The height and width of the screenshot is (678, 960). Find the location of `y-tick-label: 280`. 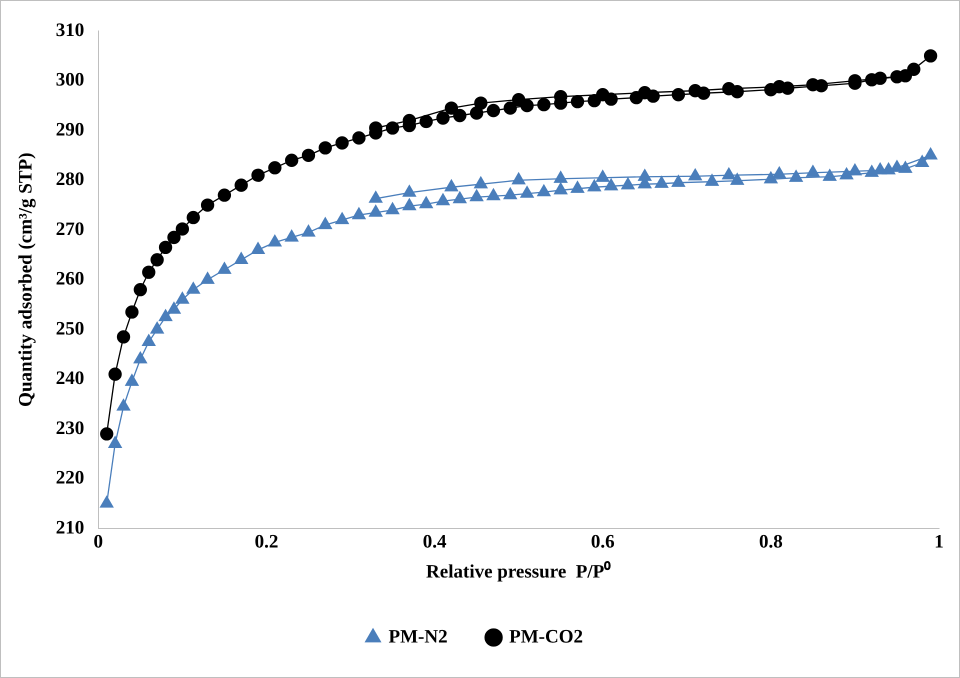

y-tick-label: 280 is located at coordinates (70, 179).